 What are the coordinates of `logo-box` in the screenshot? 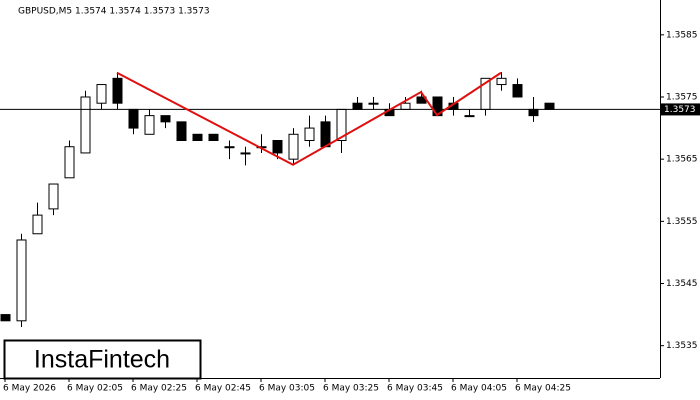 It's located at (102, 359).